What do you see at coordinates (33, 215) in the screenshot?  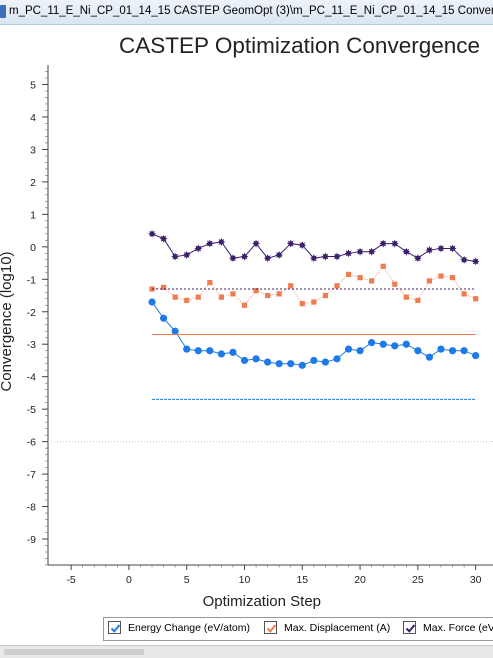 I see `y-tick-label: 1` at bounding box center [33, 215].